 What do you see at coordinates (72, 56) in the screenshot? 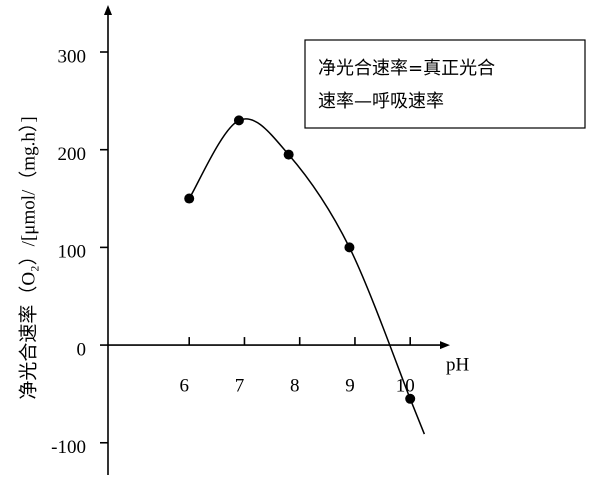
I see `y-tick-label: 300` at bounding box center [72, 56].